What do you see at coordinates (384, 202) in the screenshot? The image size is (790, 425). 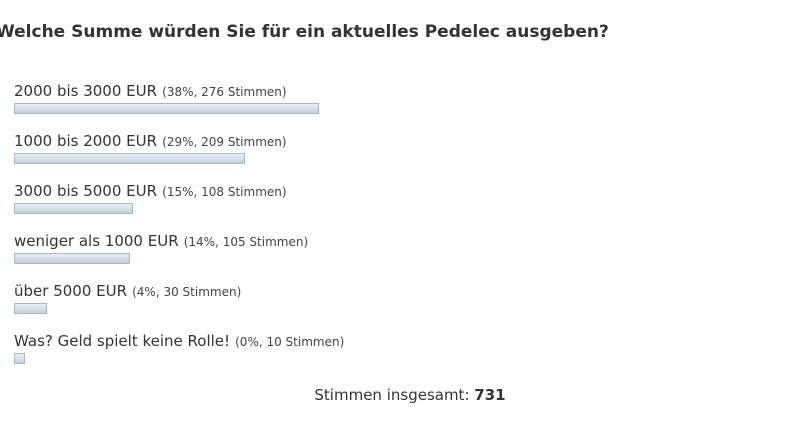 I see `poll-option: 3000 bis 5000 EUR (15%, 108 Stimmen)` at bounding box center [384, 202].